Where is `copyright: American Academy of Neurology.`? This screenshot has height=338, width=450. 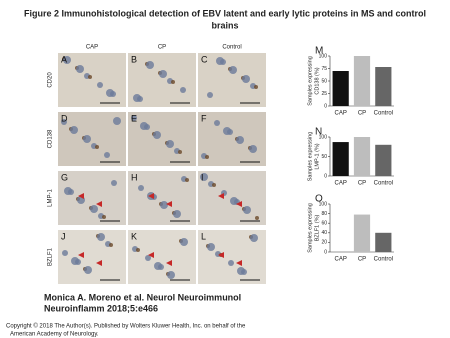
copyright: American Academy of Neurology. is located at coordinates (54, 335).